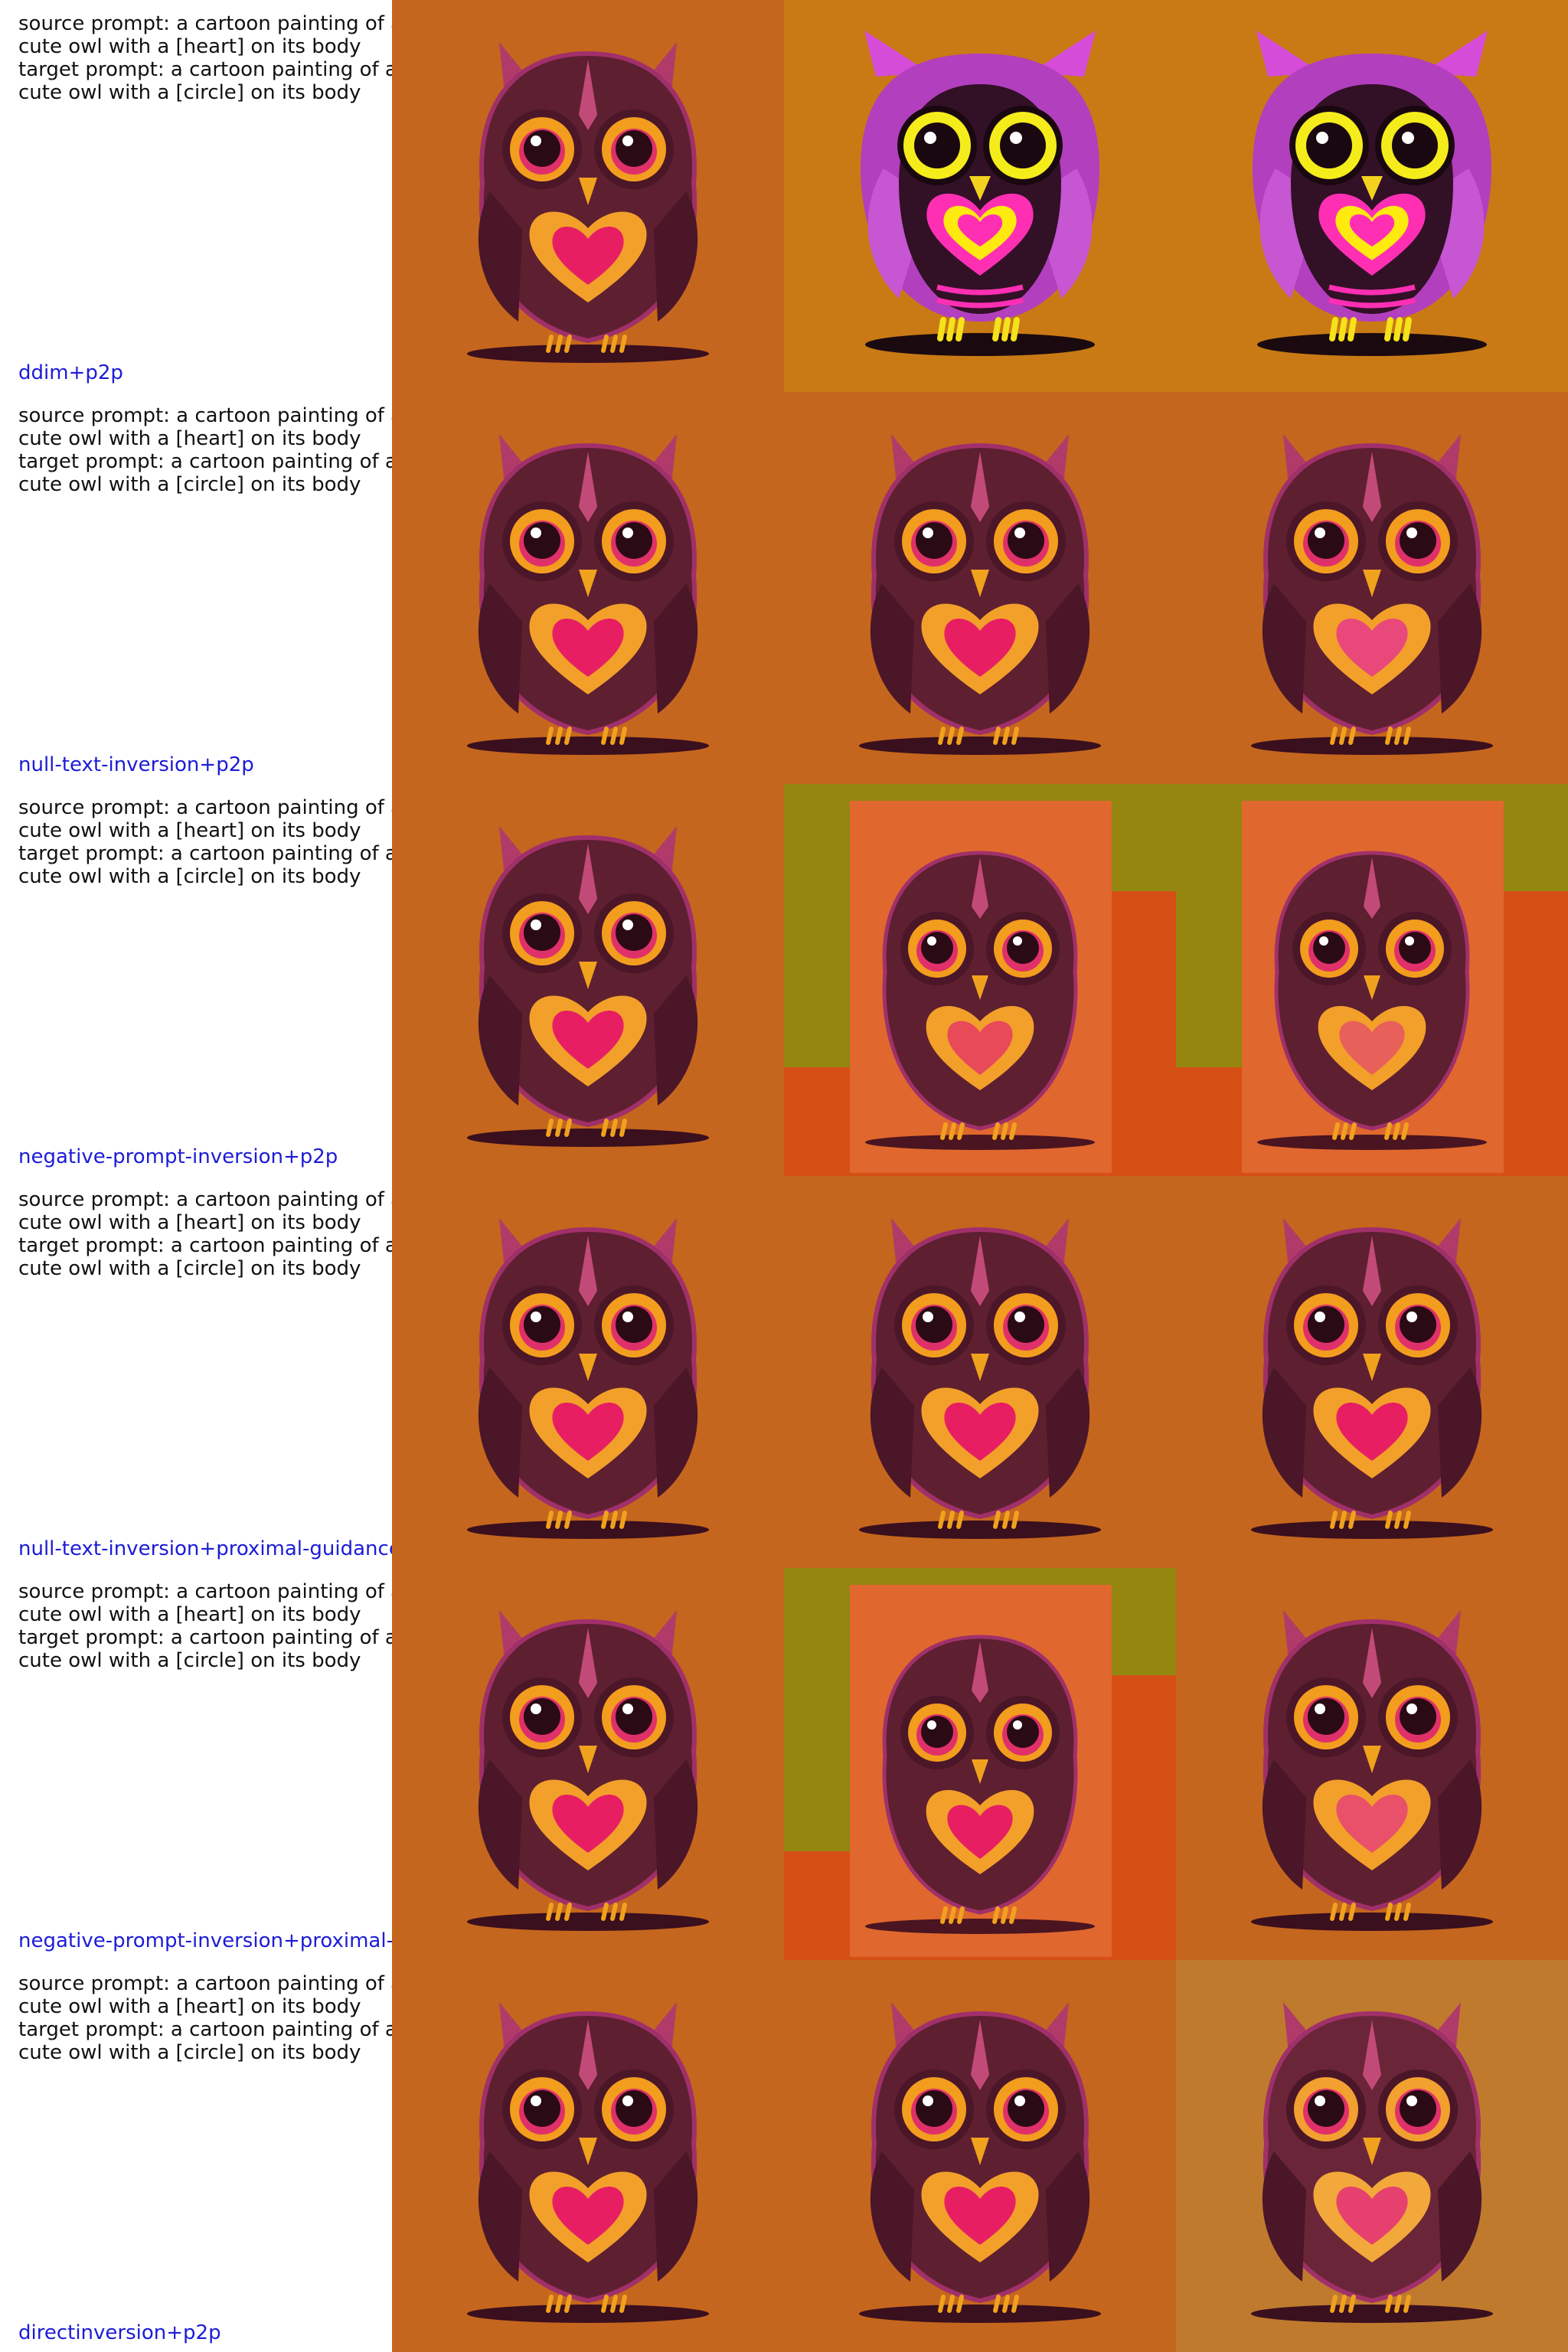  What do you see at coordinates (189, 2006) in the screenshot?
I see `source-prompt-2: cute owl with a [heart] on its body` at bounding box center [189, 2006].